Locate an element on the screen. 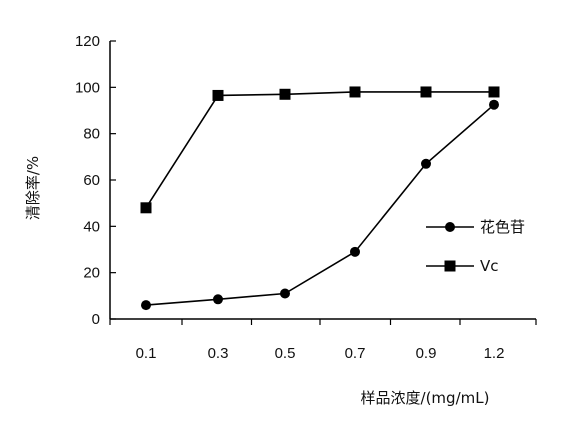  y-tick-label: 0 is located at coordinates (96, 319).